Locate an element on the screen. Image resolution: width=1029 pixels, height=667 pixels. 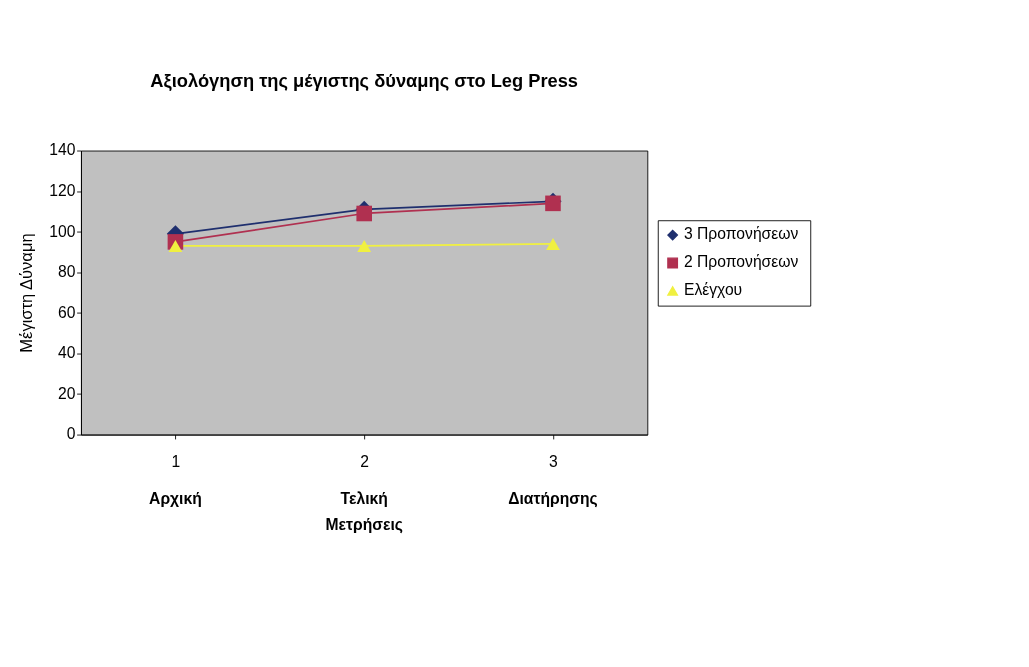
y-tick-label: 40 is located at coordinates (66, 353).